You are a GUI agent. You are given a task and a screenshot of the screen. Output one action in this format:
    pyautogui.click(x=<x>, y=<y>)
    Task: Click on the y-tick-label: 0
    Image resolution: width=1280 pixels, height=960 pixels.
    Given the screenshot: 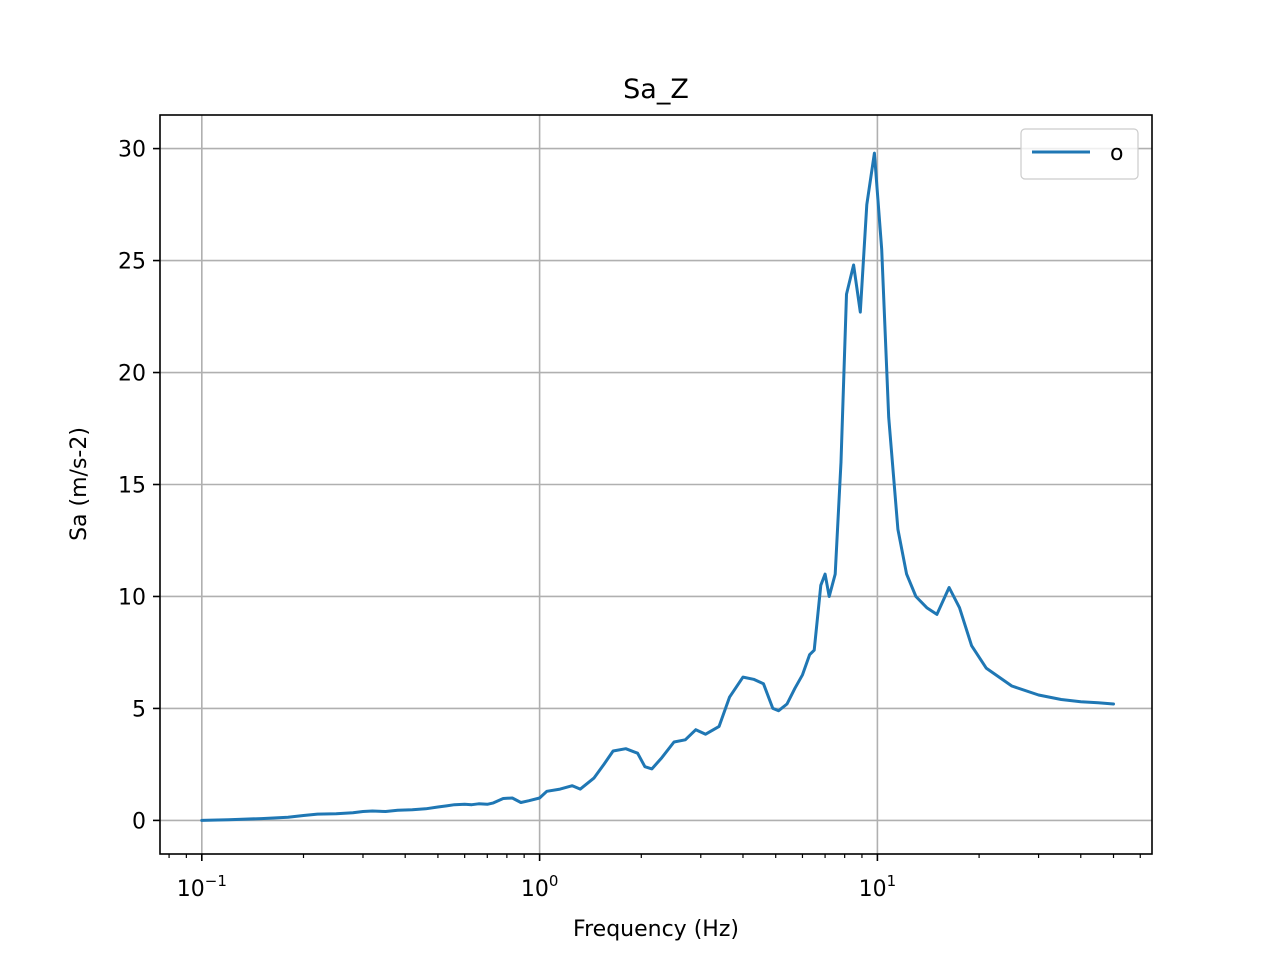 What is the action you would take?
    pyautogui.click(x=139, y=821)
    